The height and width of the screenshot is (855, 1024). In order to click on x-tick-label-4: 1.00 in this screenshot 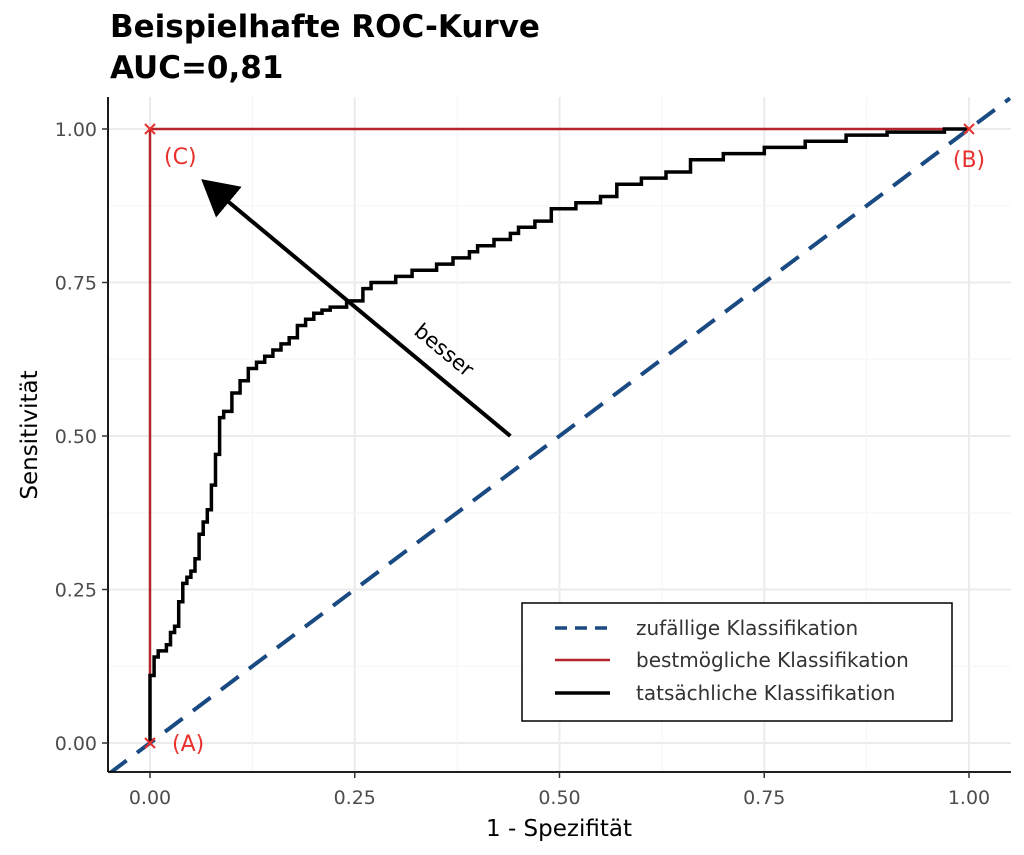, I will do `click(969, 798)`.